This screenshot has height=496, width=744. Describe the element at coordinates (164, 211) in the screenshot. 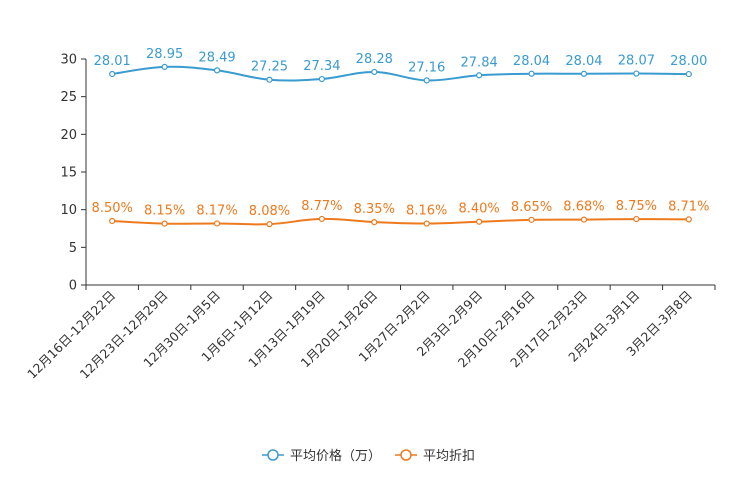

I see `data-label: 8.15%` at that location.